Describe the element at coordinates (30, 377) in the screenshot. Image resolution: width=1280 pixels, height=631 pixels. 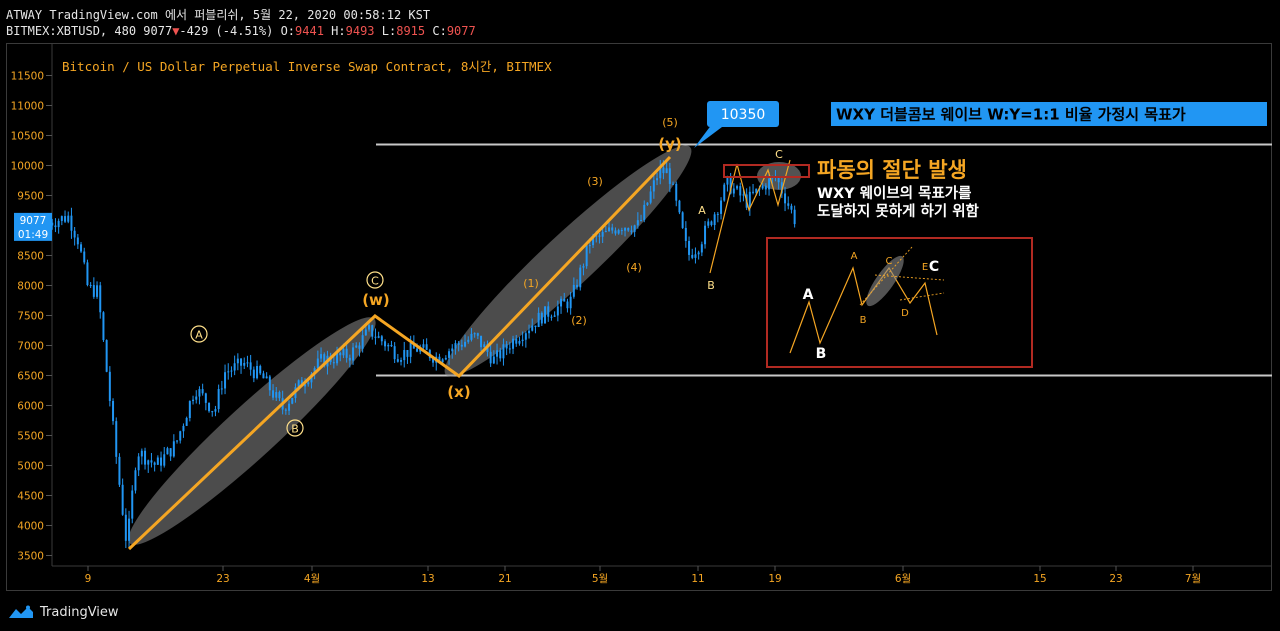
I see `y-tick-label: 6500` at that location.